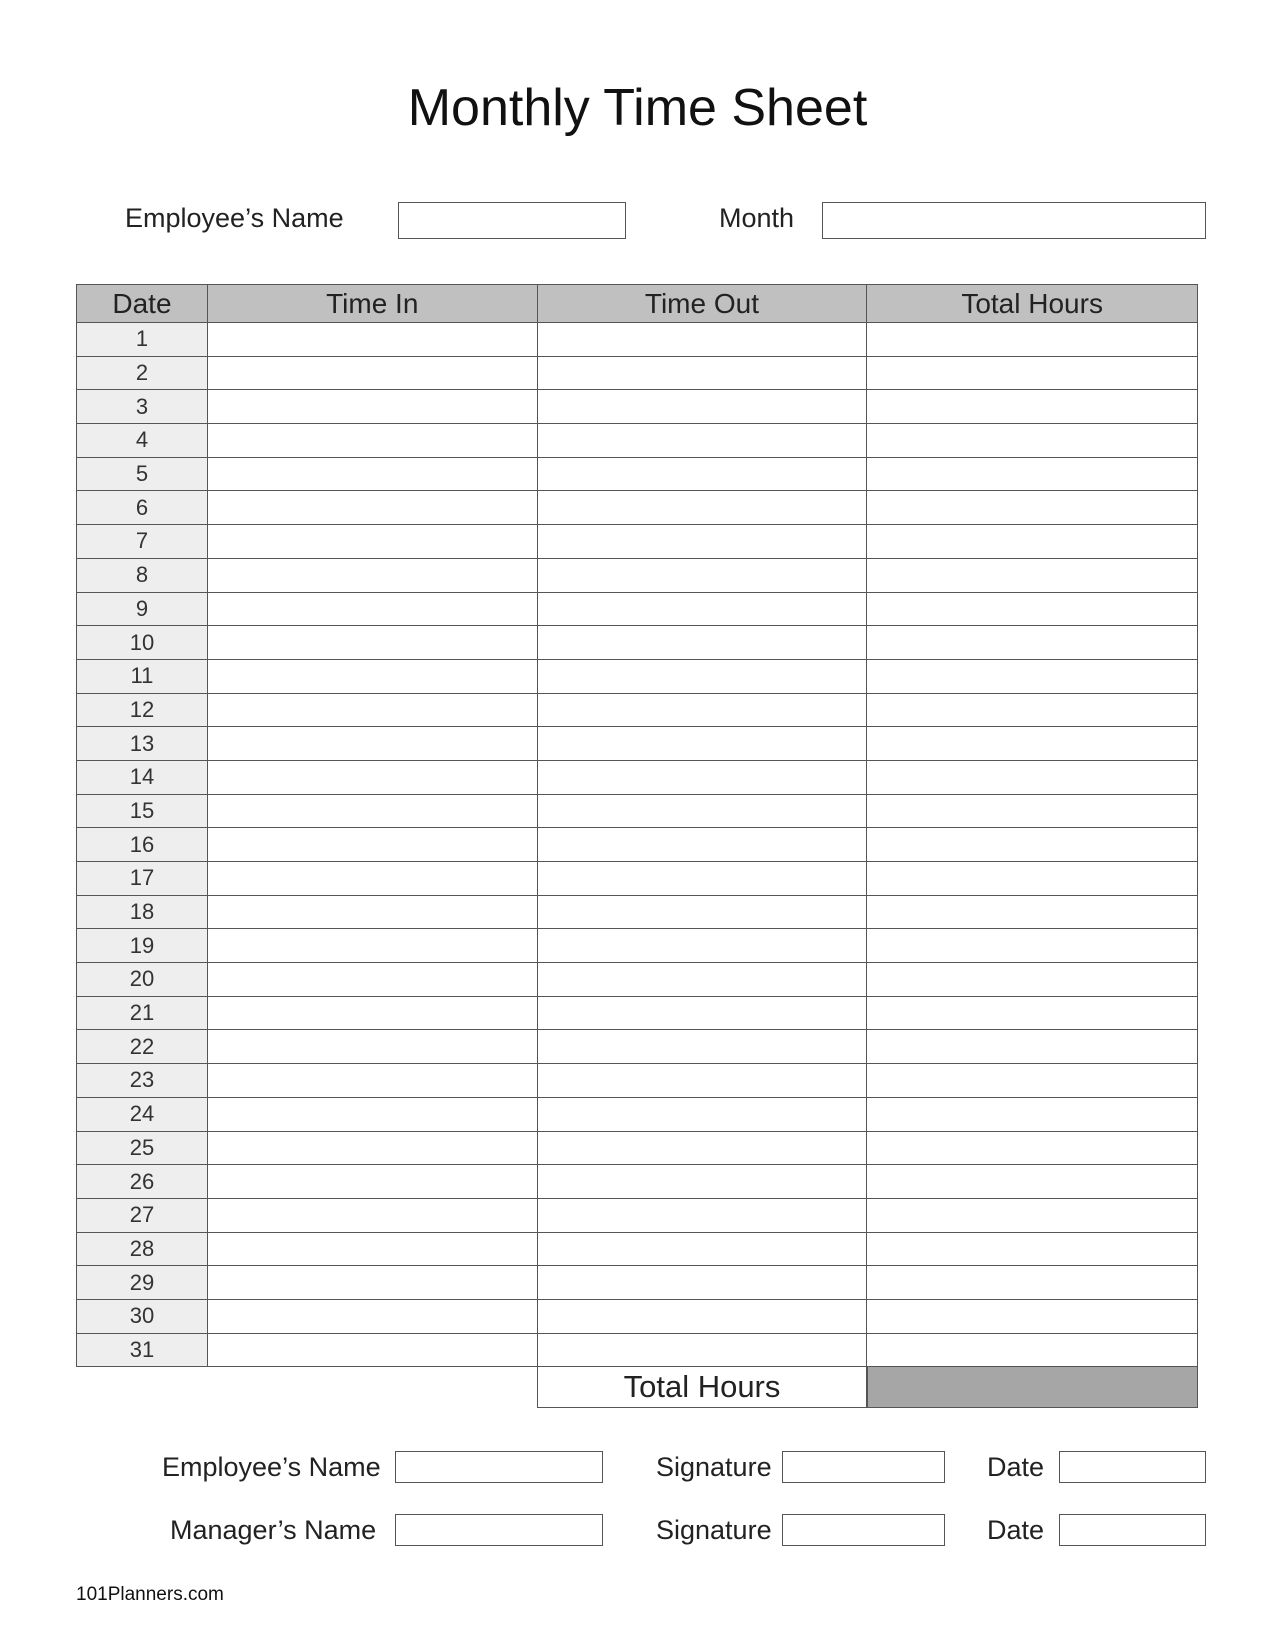  Describe the element at coordinates (863, 1467) in the screenshot. I see `employee-signature-field` at that location.